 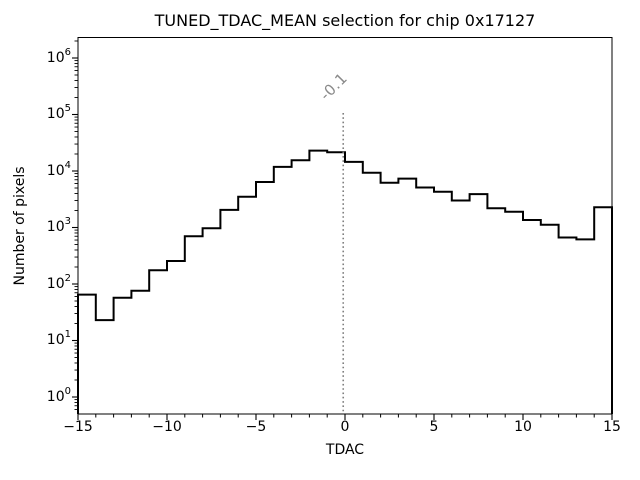 What do you see at coordinates (78, 427) in the screenshot?
I see `x-tick-label: −15` at bounding box center [78, 427].